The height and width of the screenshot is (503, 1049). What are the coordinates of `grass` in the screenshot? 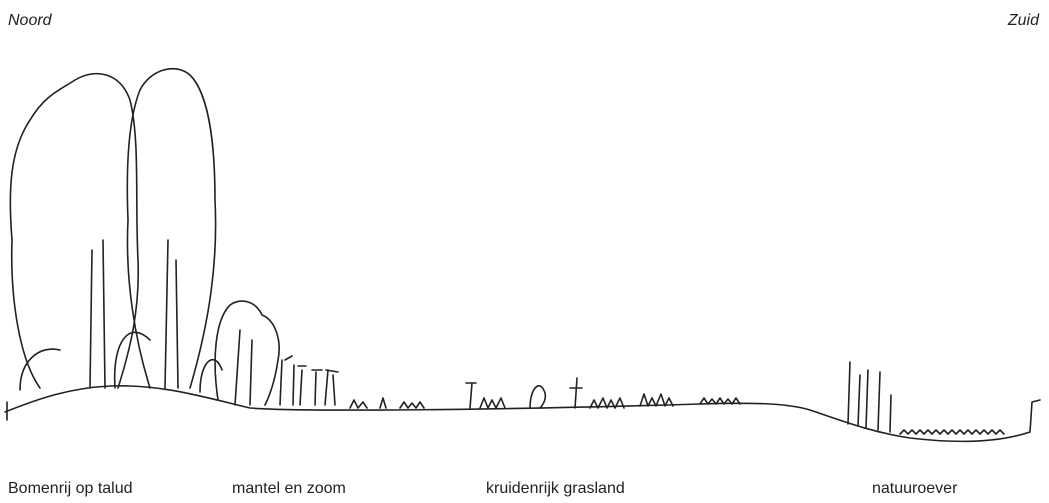 It's located at (545, 393).